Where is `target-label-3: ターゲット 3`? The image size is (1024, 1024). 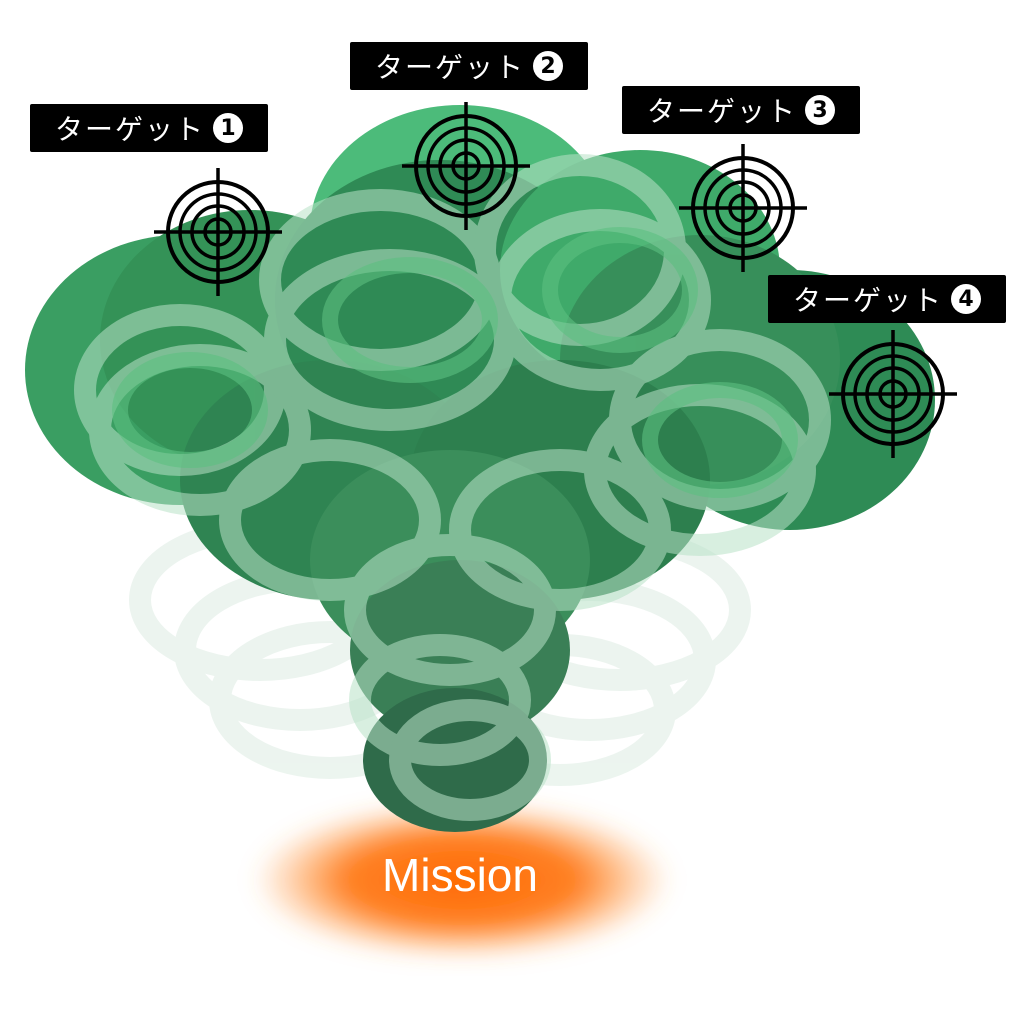
target-label-3: ターゲット 3 is located at coordinates (741, 110).